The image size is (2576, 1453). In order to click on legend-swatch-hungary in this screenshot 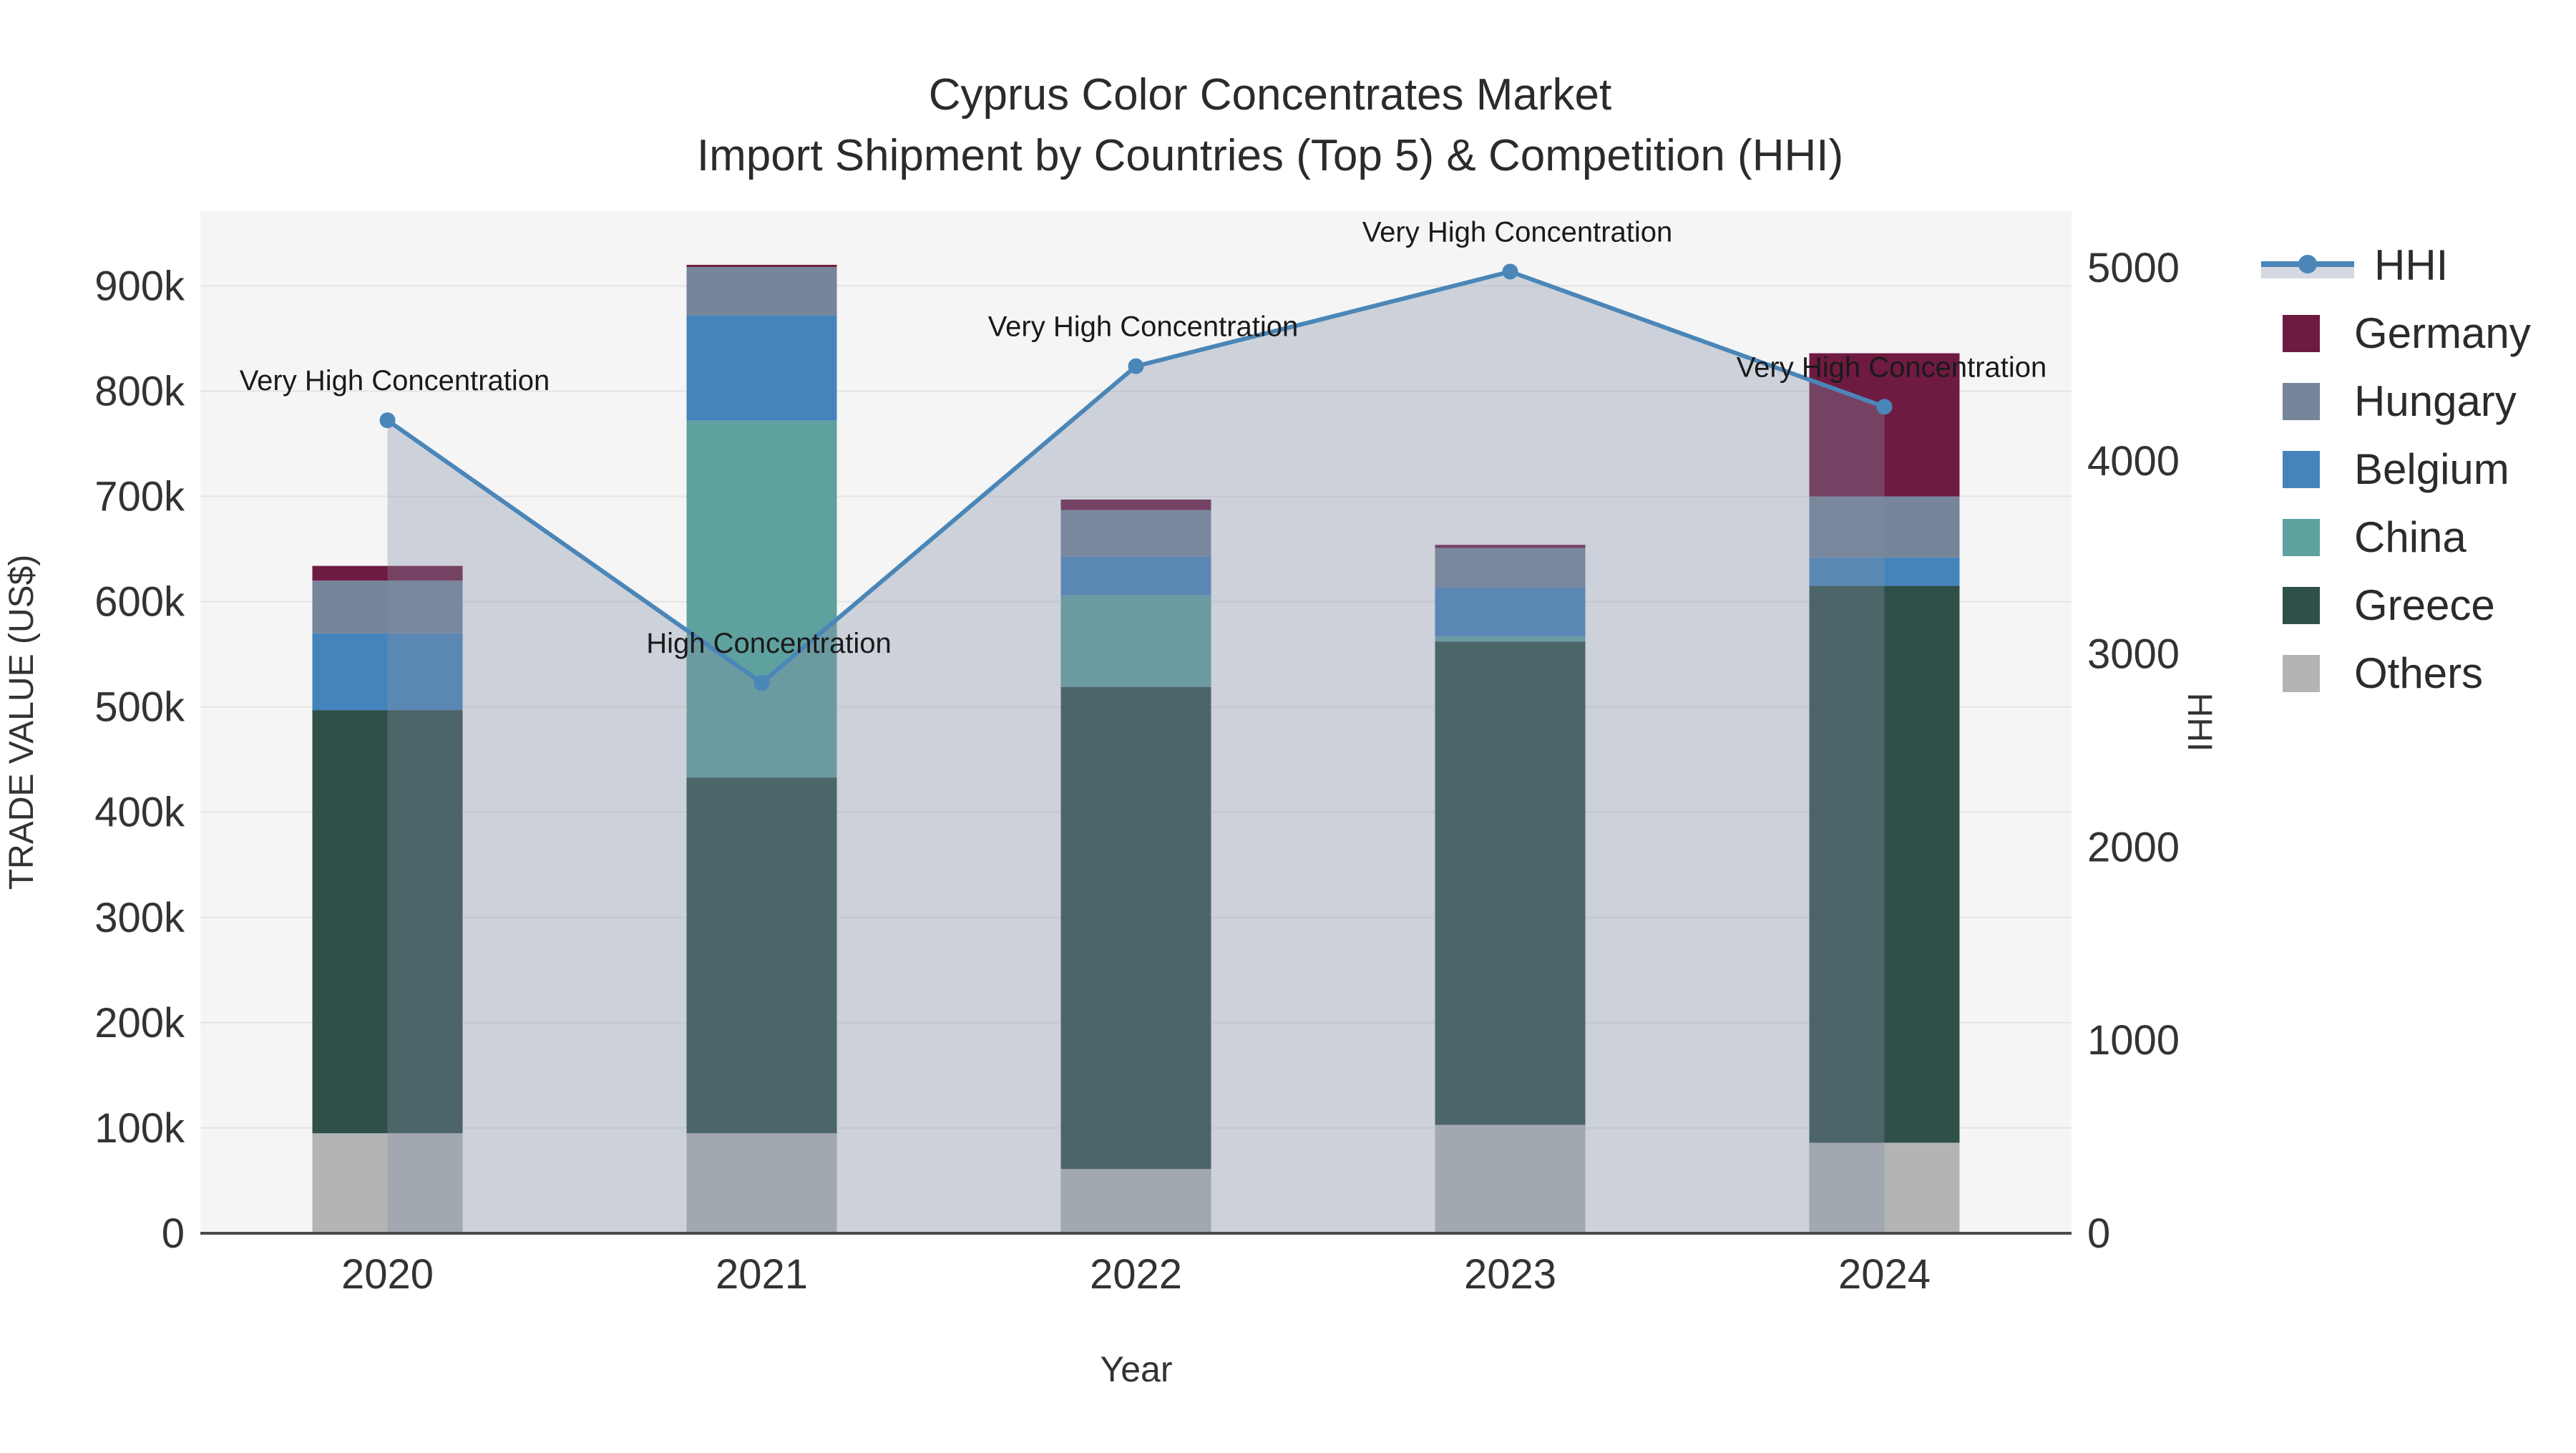, I will do `click(2301, 401)`.